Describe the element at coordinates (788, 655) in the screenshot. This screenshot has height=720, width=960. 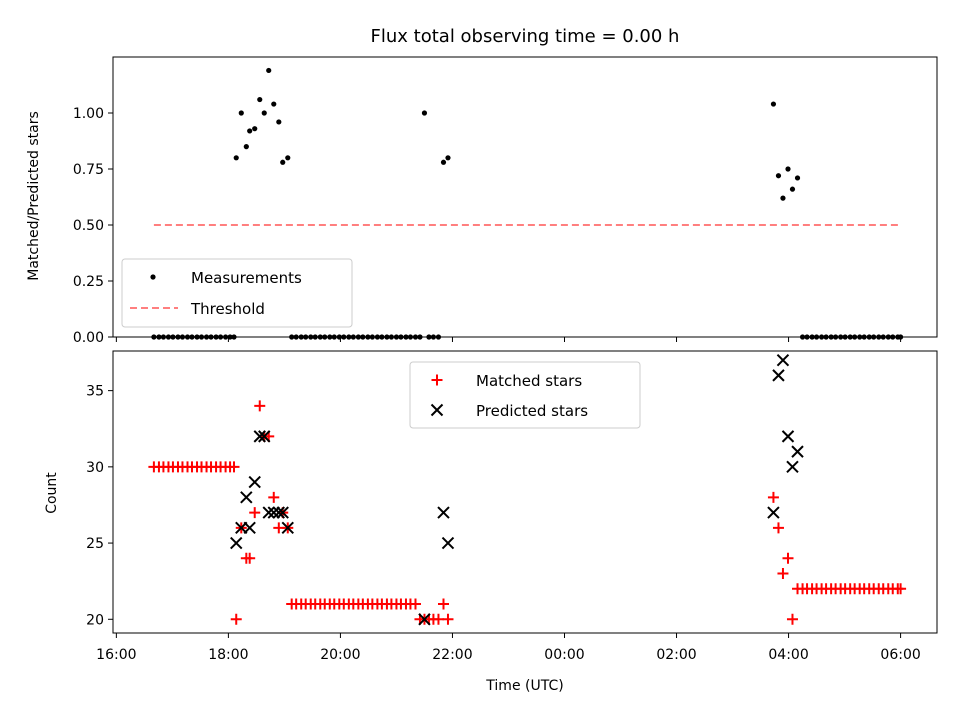
I see `bottom-xtick-label: 04:00` at that location.